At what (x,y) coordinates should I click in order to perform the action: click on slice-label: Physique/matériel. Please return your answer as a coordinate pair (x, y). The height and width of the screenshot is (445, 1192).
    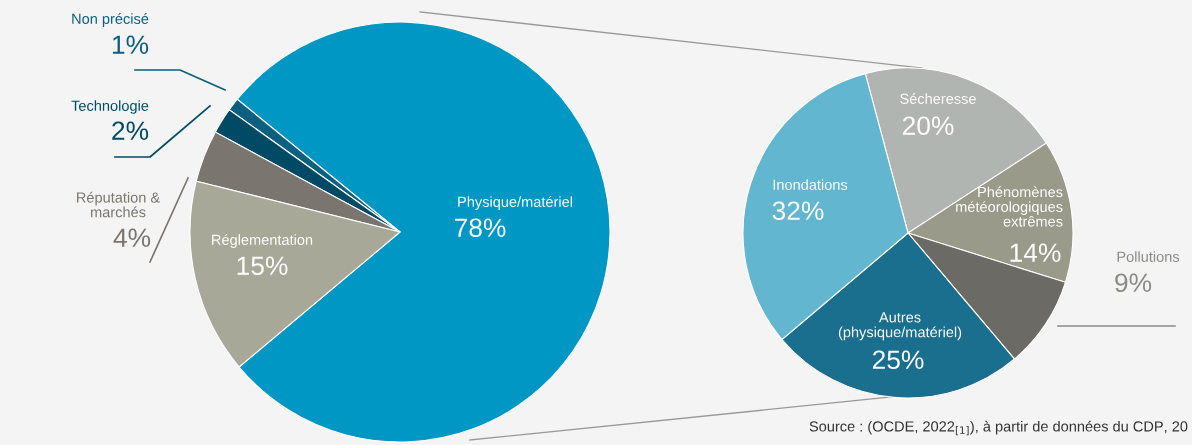
    Looking at the image, I should click on (515, 203).